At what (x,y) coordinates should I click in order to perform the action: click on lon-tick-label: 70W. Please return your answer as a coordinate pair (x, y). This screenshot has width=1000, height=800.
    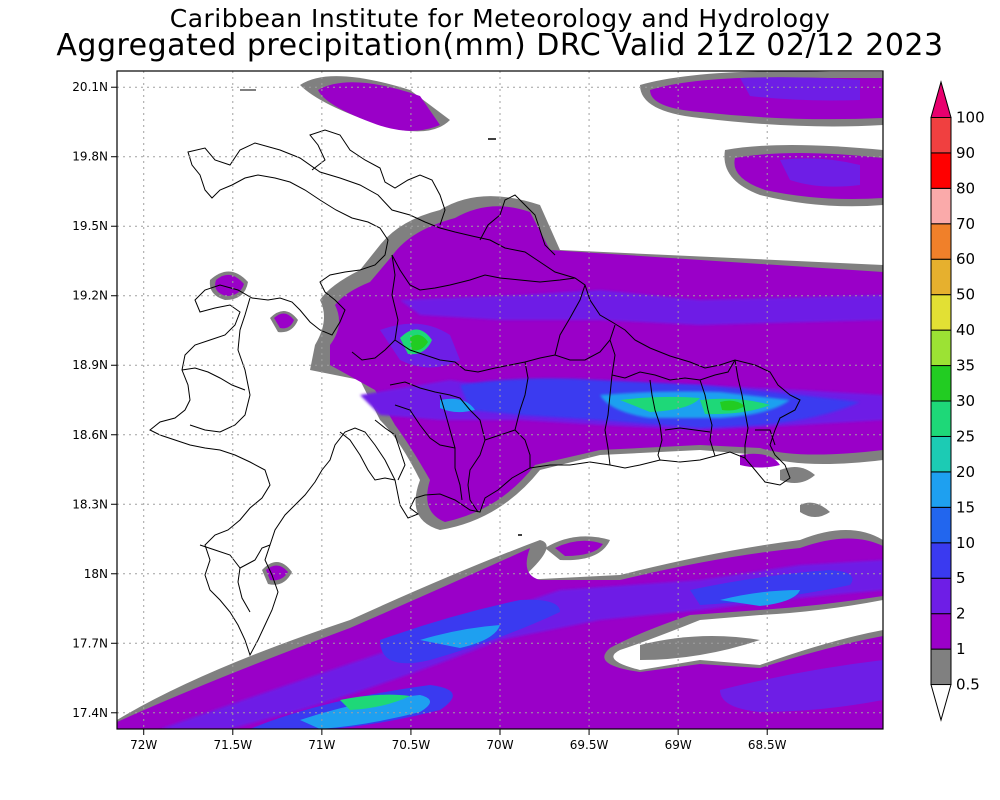
    Looking at the image, I should click on (499, 745).